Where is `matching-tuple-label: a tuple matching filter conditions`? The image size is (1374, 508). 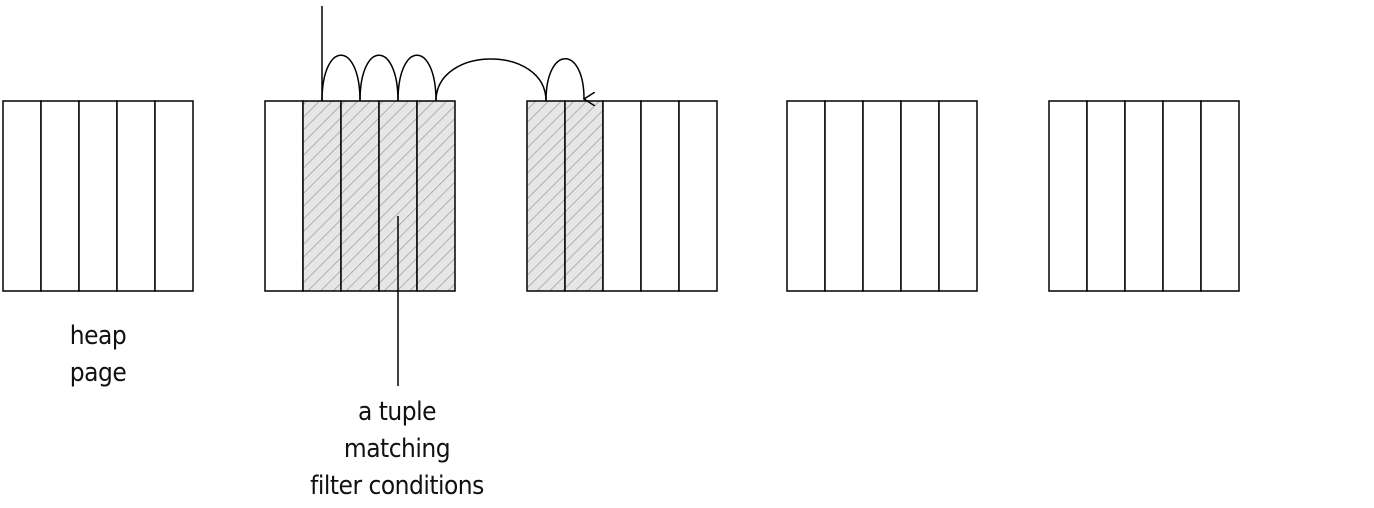 matching-tuple-label: a tuple matching filter conditions is located at coordinates (397, 449).